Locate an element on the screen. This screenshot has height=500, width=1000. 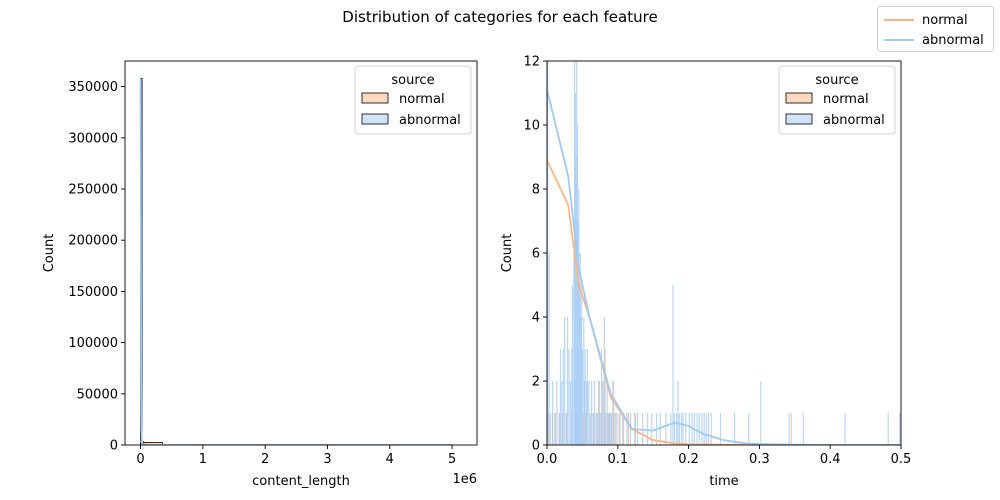
x-axis-label: time is located at coordinates (723, 481).